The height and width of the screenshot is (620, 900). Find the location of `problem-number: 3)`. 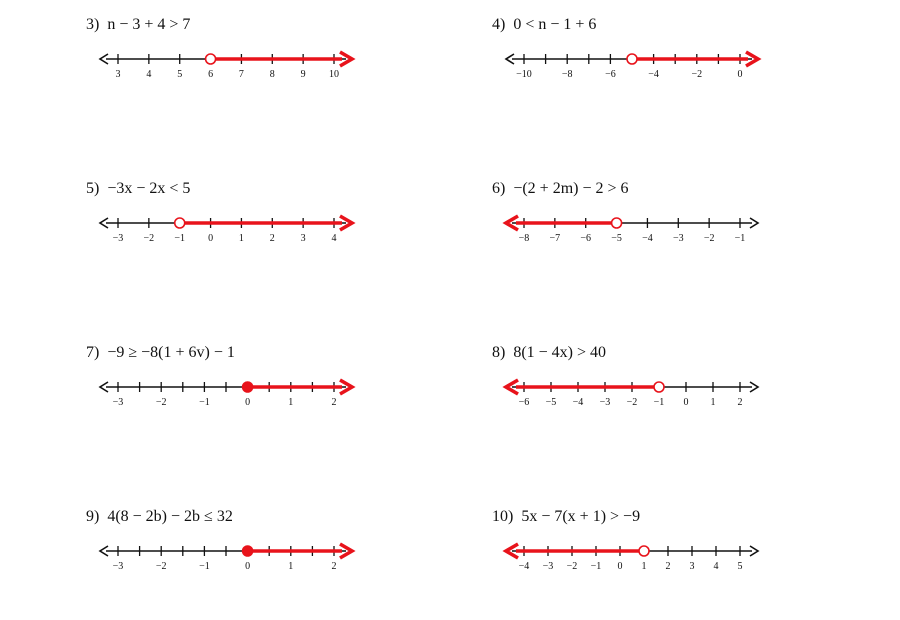

problem-number: 3) is located at coordinates (93, 24).